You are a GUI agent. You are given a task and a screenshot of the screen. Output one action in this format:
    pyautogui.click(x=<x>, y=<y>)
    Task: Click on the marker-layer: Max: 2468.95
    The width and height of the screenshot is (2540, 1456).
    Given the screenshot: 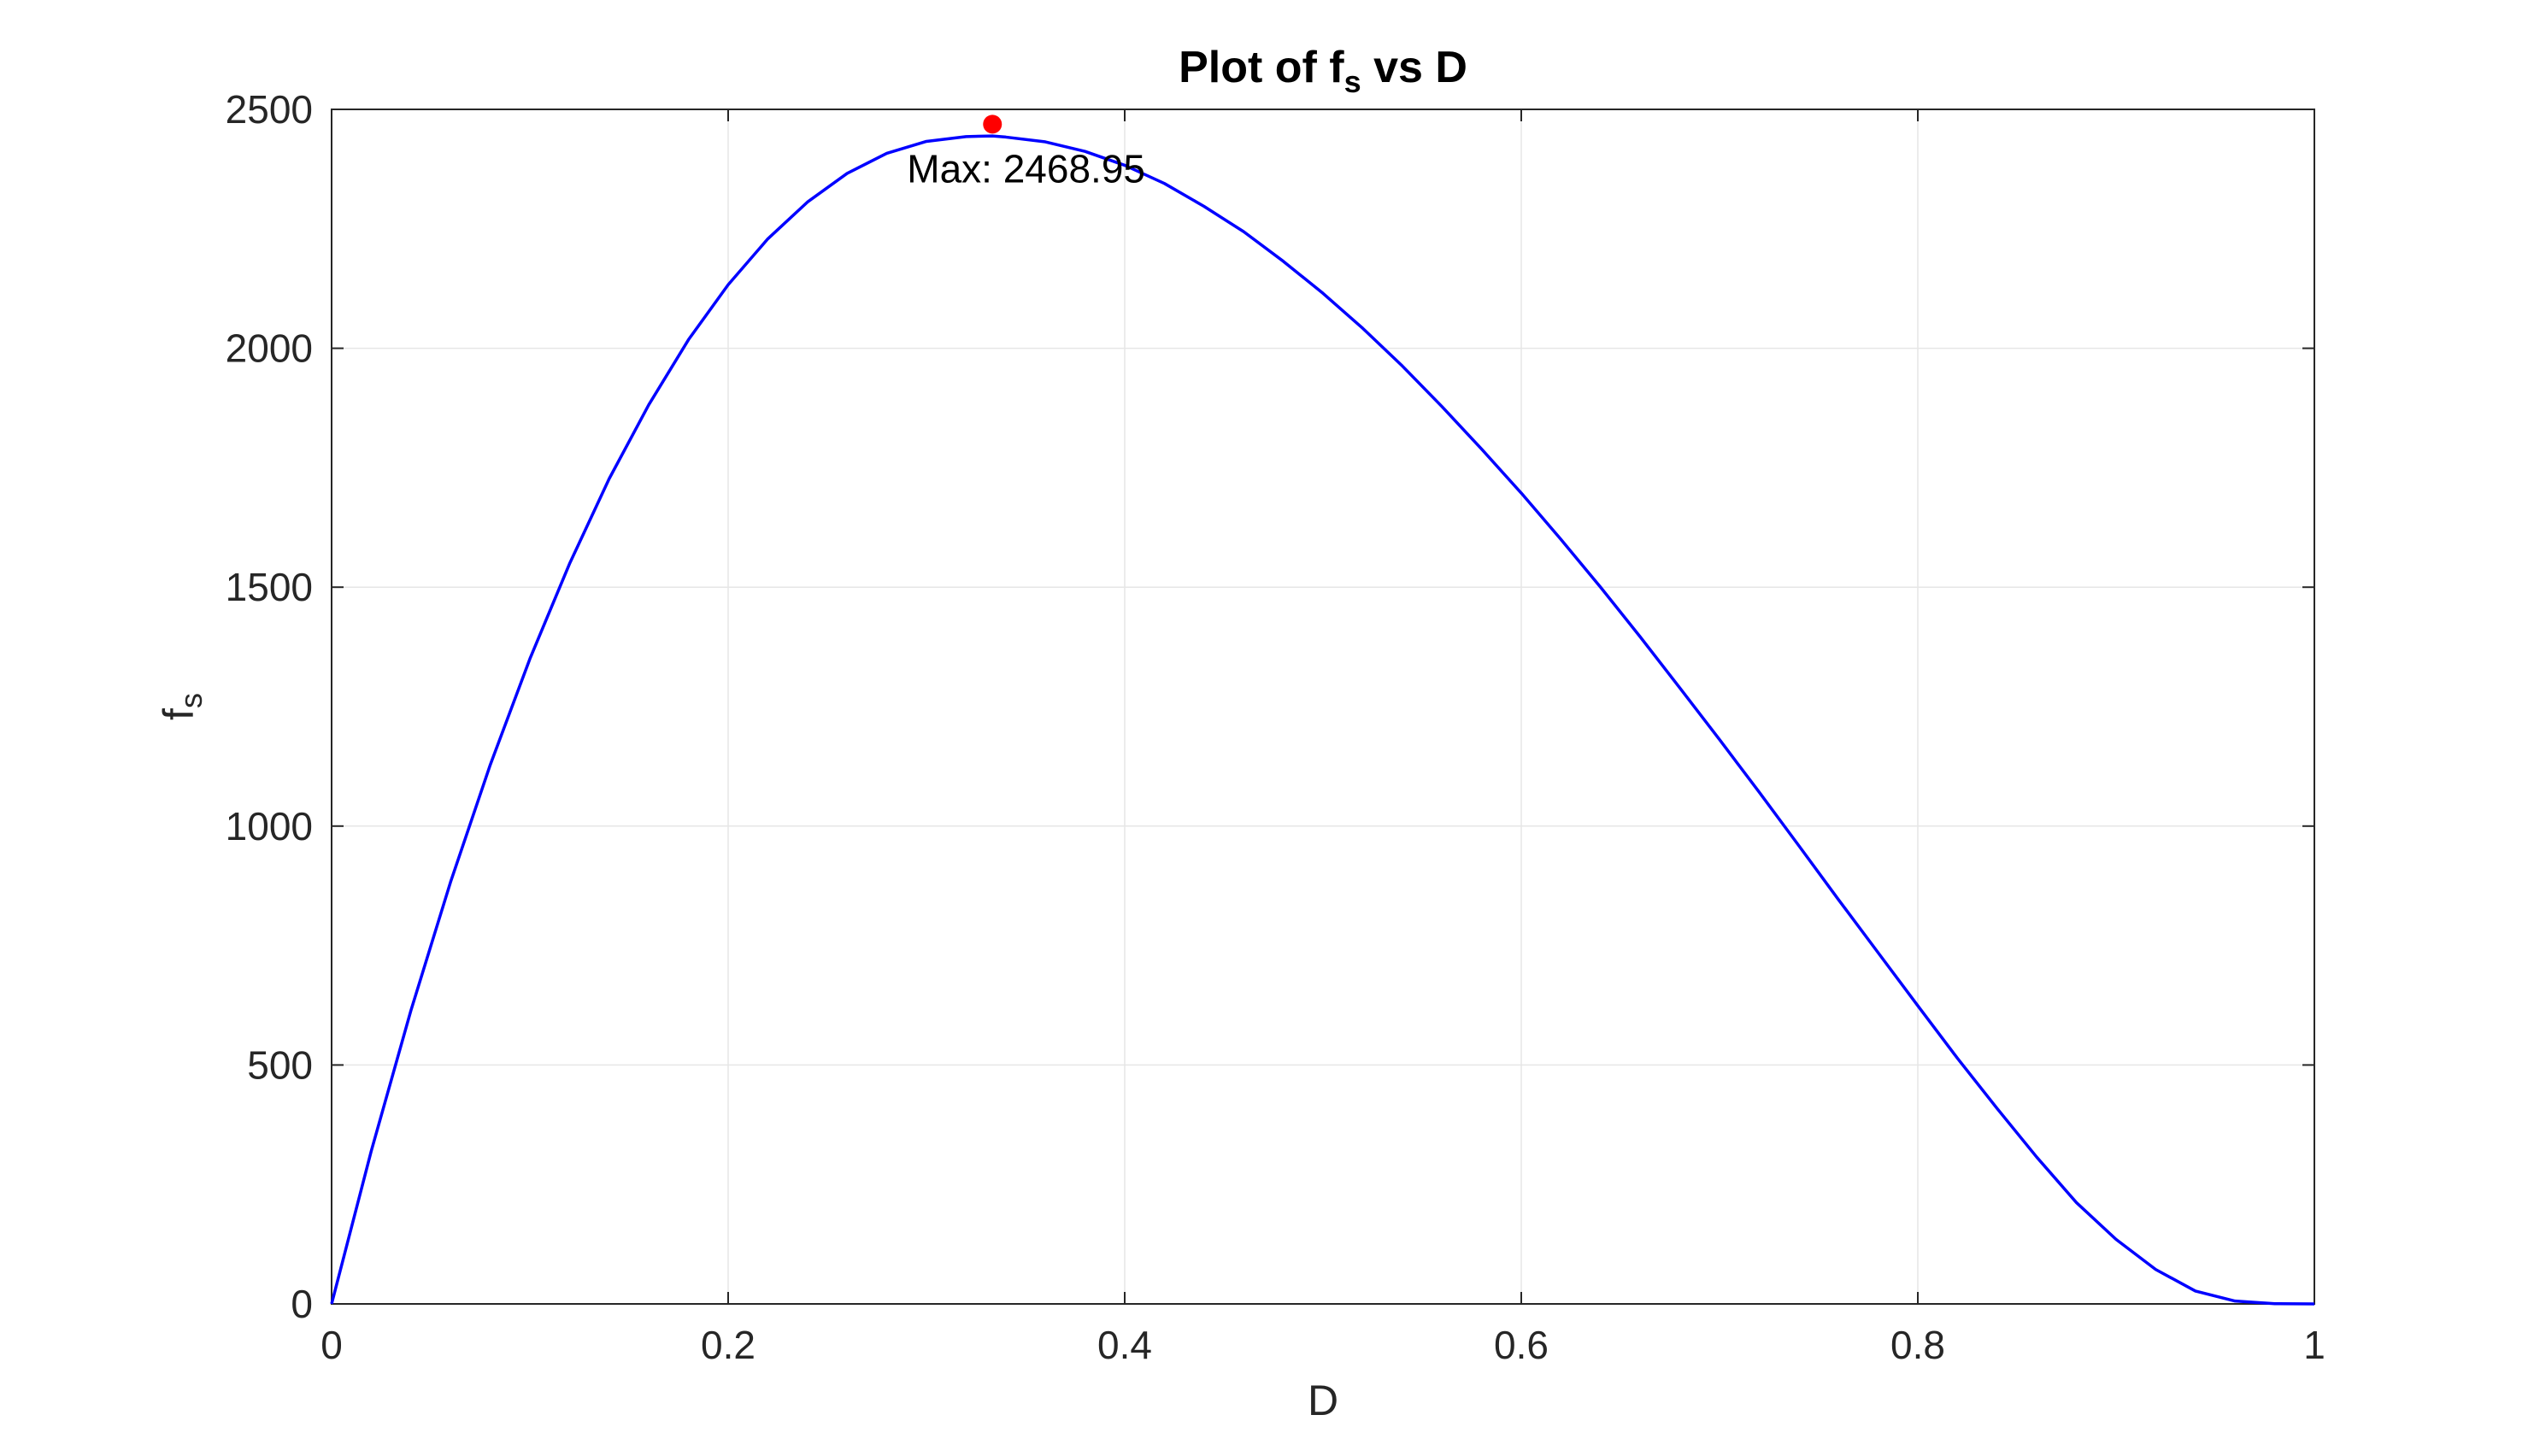 What is the action you would take?
    pyautogui.click(x=1026, y=153)
    